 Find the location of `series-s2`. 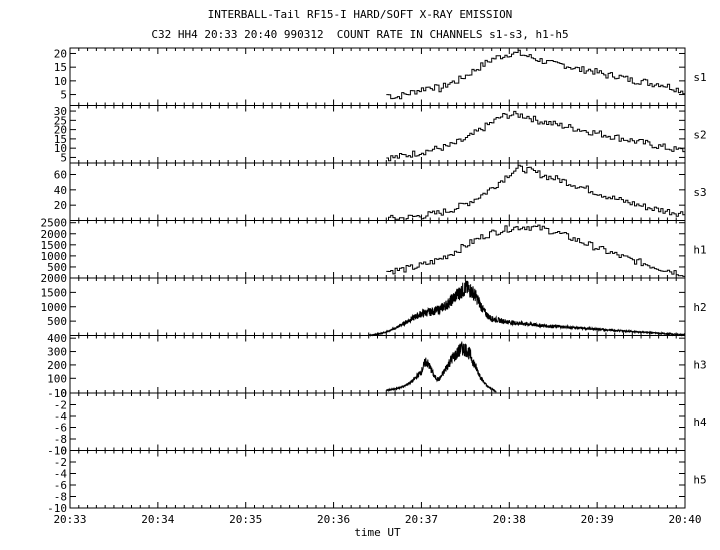

series-s2 is located at coordinates (536, 136).